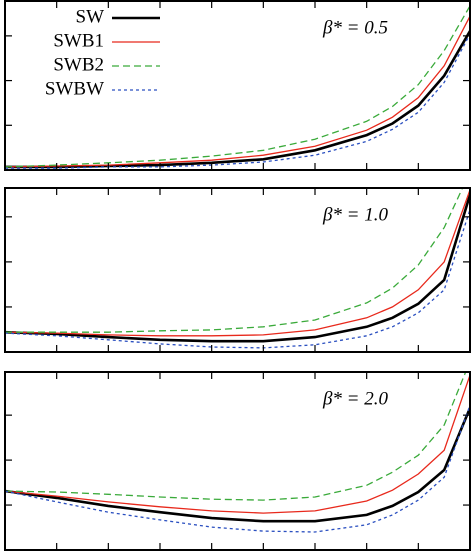 Image resolution: width=474 pixels, height=551 pixels. I want to click on annotation: β* = 0.5, so click(355, 27).